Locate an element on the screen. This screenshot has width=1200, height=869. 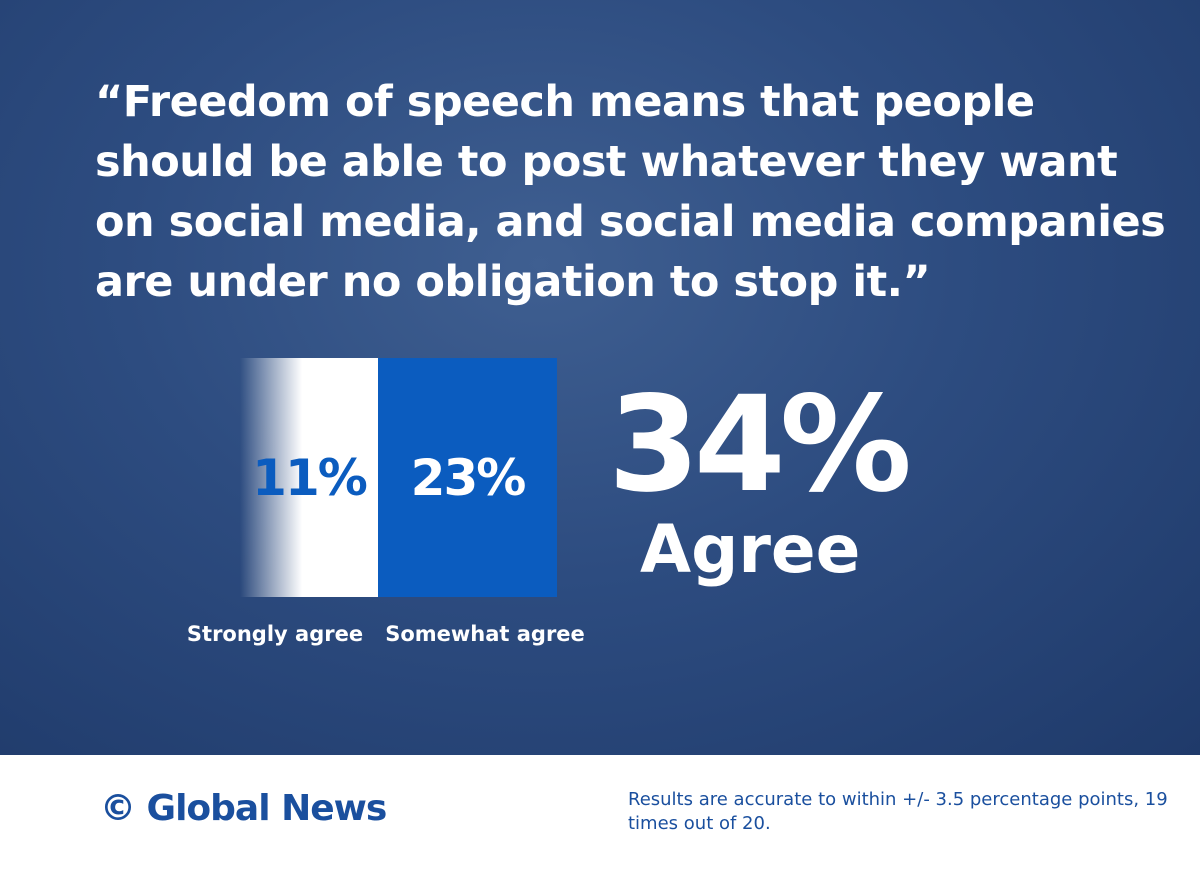
headline-caption: Agree is located at coordinates (750, 549).